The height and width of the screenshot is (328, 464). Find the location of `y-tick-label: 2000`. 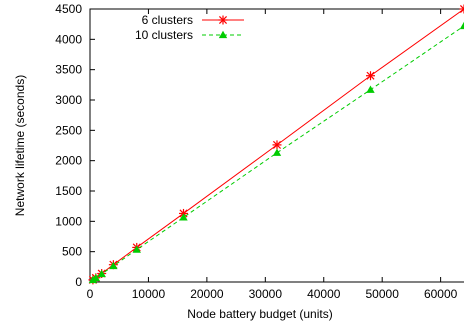

y-tick-label: 2000 is located at coordinates (68, 161).